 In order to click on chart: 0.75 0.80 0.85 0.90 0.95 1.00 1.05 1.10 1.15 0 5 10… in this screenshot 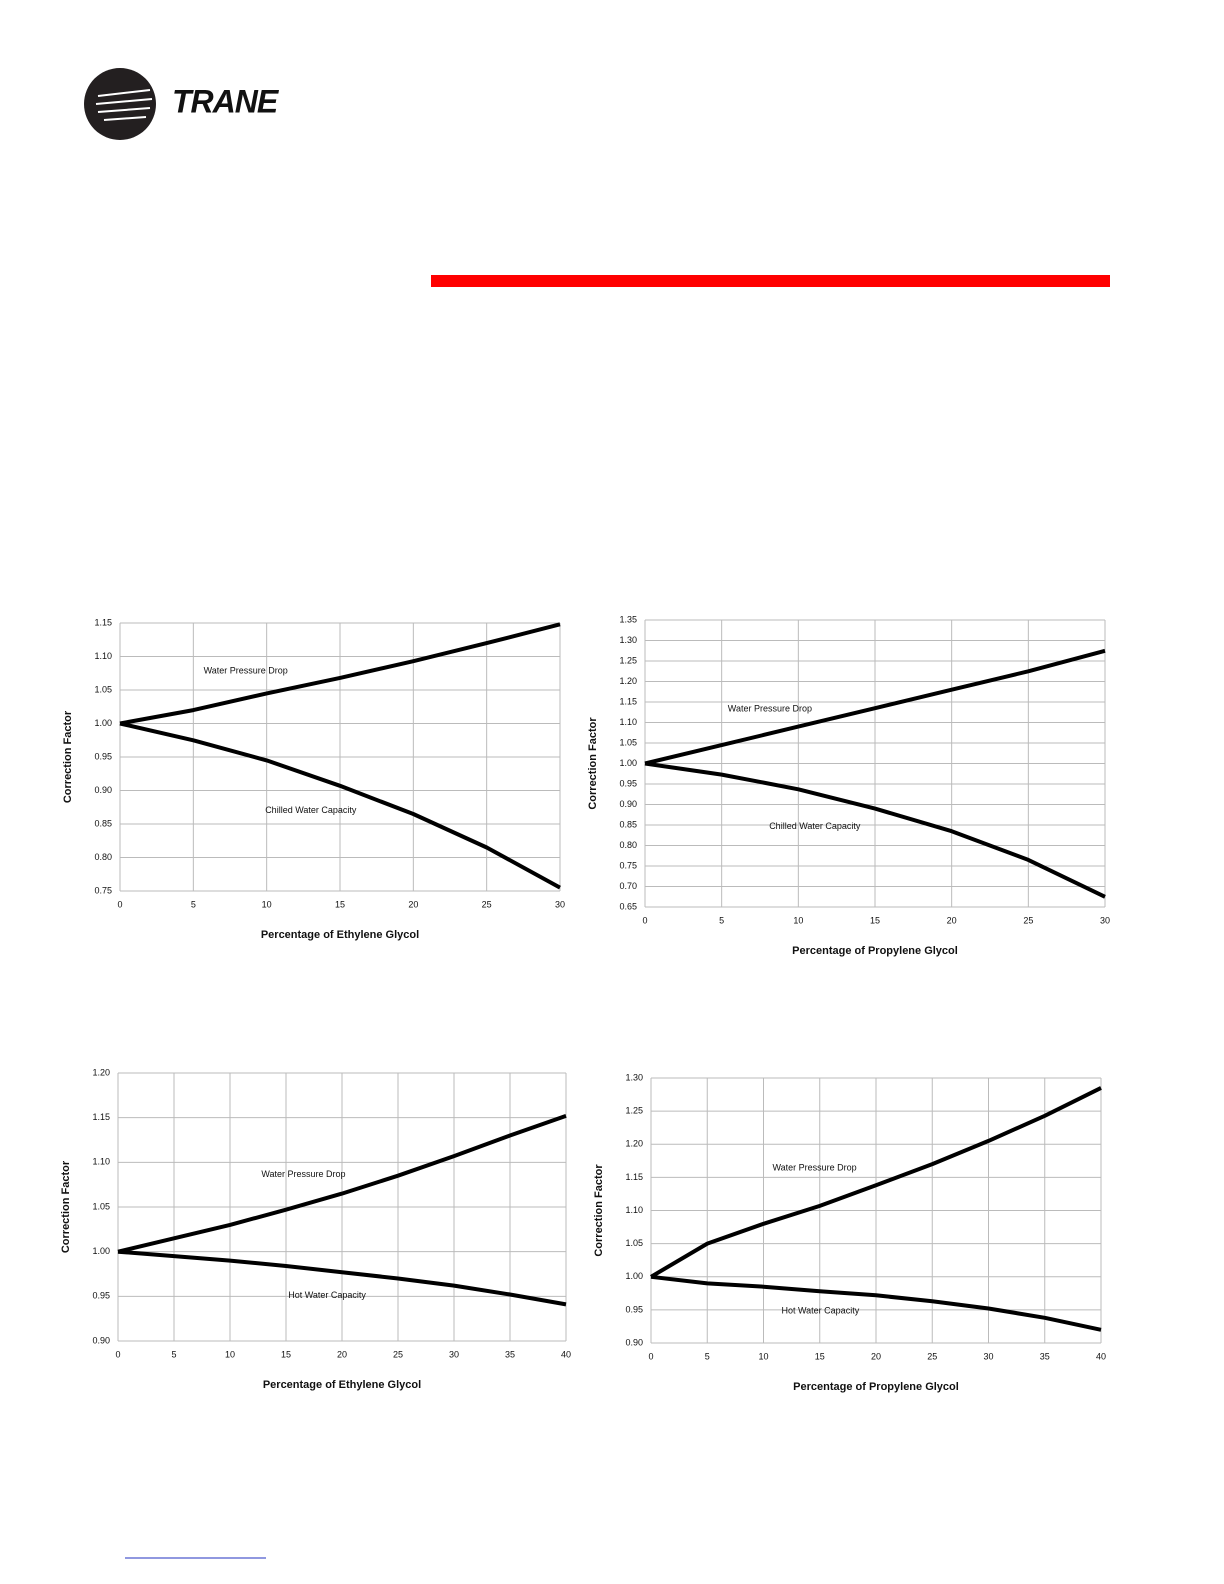, I will do `click(313, 779)`.